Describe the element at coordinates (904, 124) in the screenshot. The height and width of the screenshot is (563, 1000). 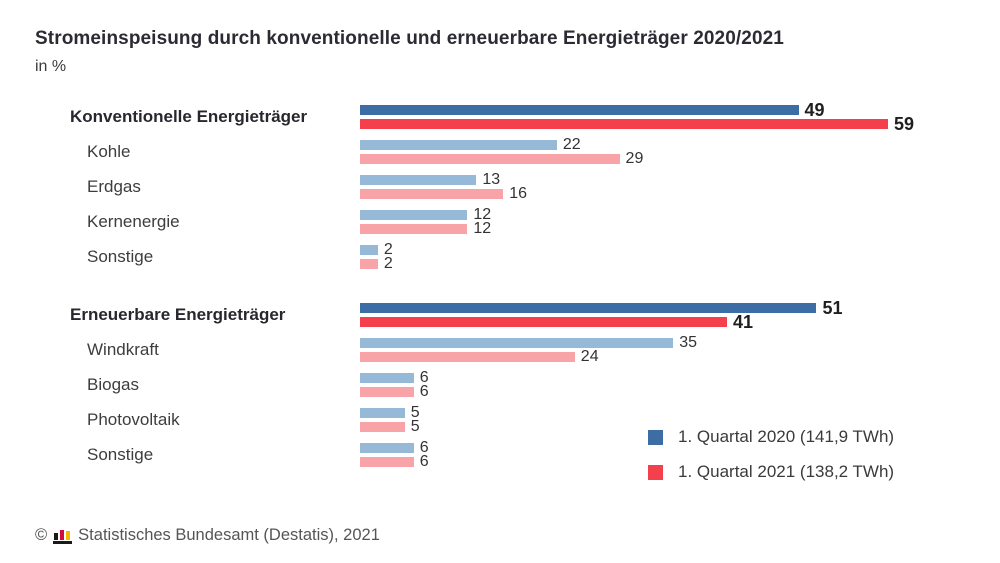
I see `value-label-2021: 59` at that location.